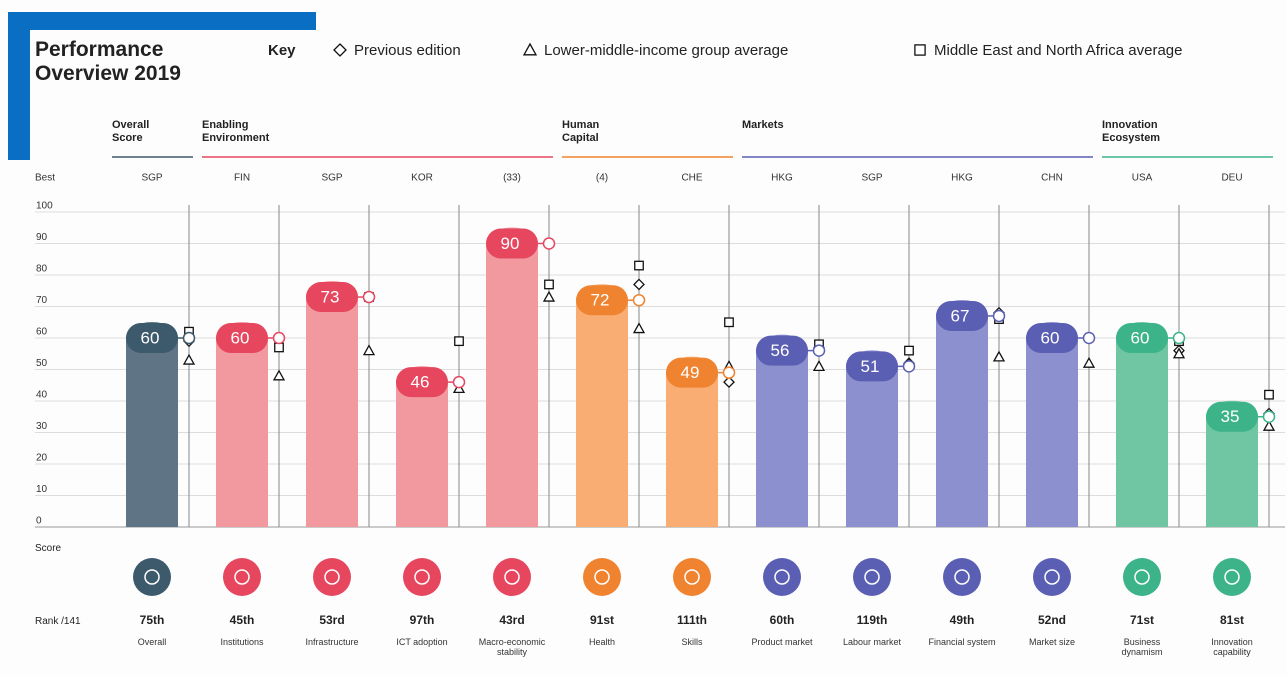 This screenshot has width=1287, height=677. What do you see at coordinates (282, 50) in the screenshot?
I see `key-label: Key` at bounding box center [282, 50].